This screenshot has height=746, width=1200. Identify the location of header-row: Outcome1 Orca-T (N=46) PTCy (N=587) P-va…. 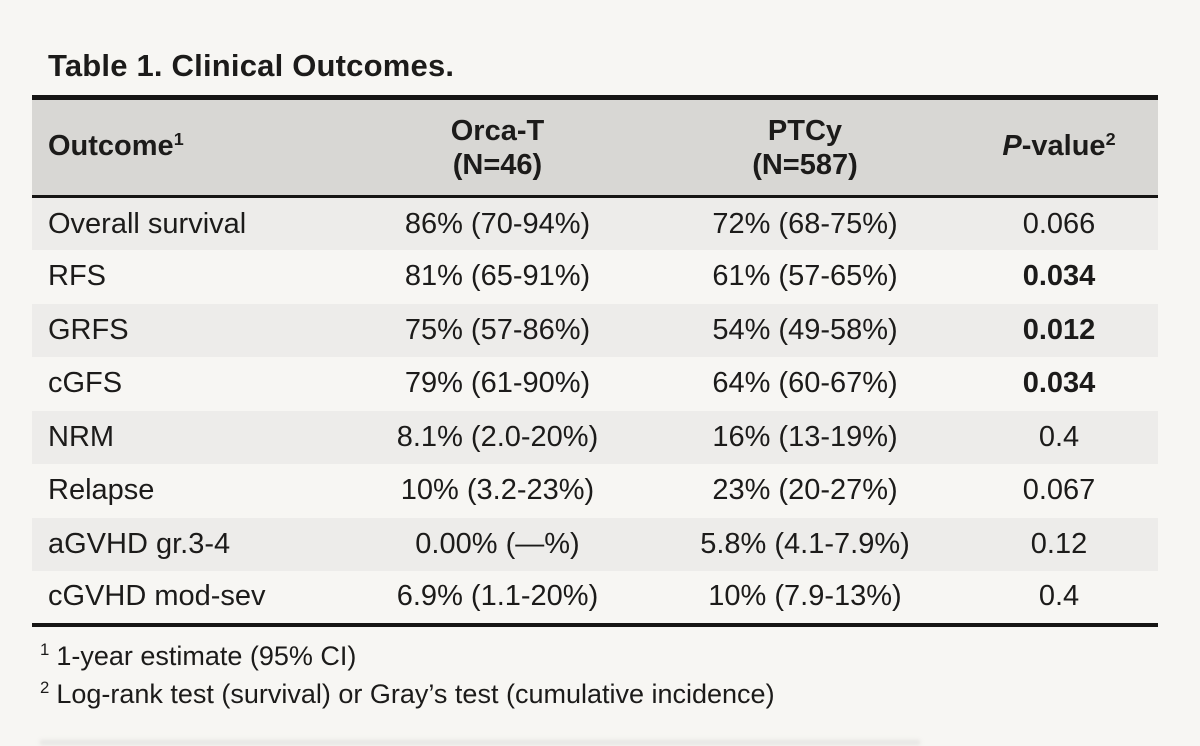
(595, 146).